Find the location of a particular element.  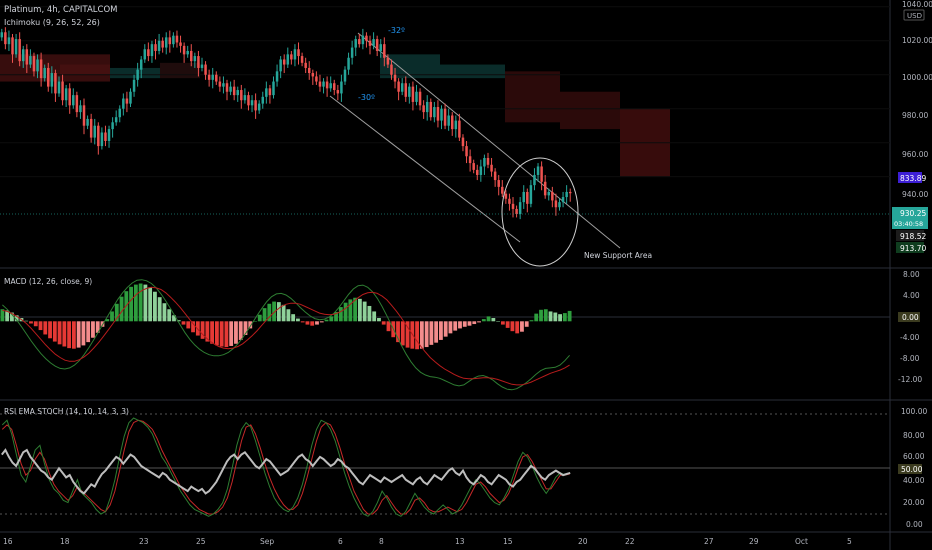

macd-tick: -8.00 is located at coordinates (910, 358).